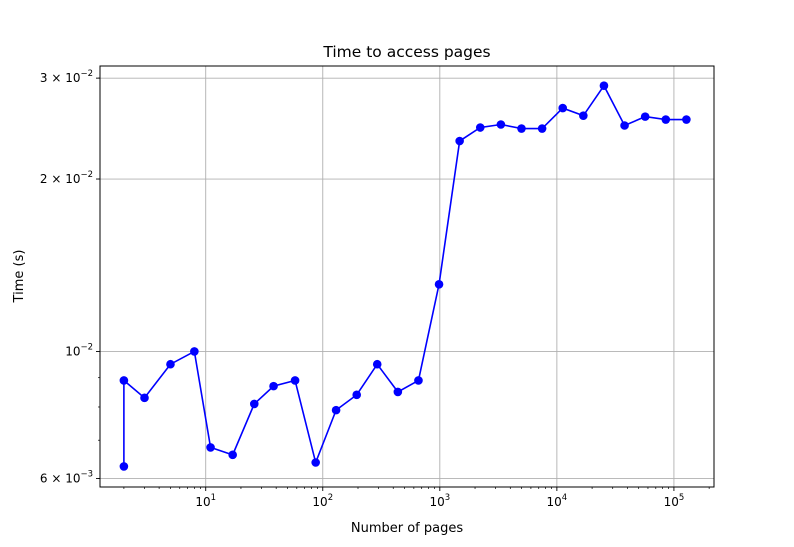  Describe the element at coordinates (406, 52) in the screenshot. I see `chart-title: Time to access pages` at that location.